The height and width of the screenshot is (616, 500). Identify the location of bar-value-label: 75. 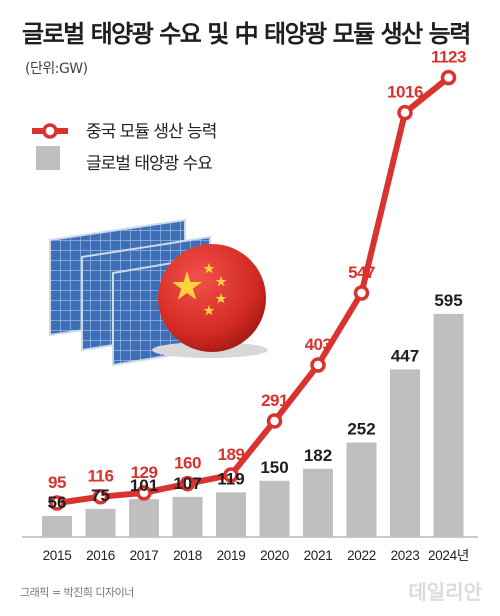
(100, 495).